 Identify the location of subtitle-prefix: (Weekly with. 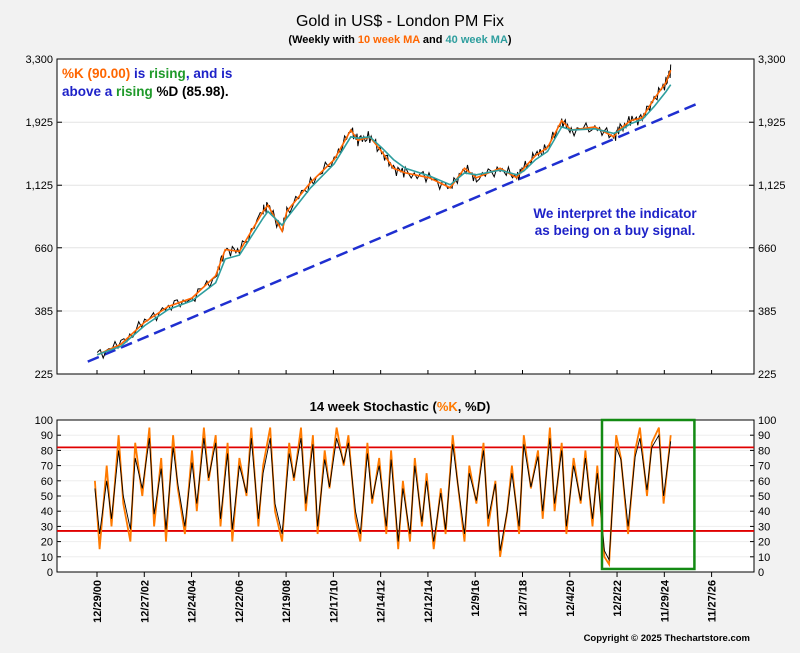
(322, 40).